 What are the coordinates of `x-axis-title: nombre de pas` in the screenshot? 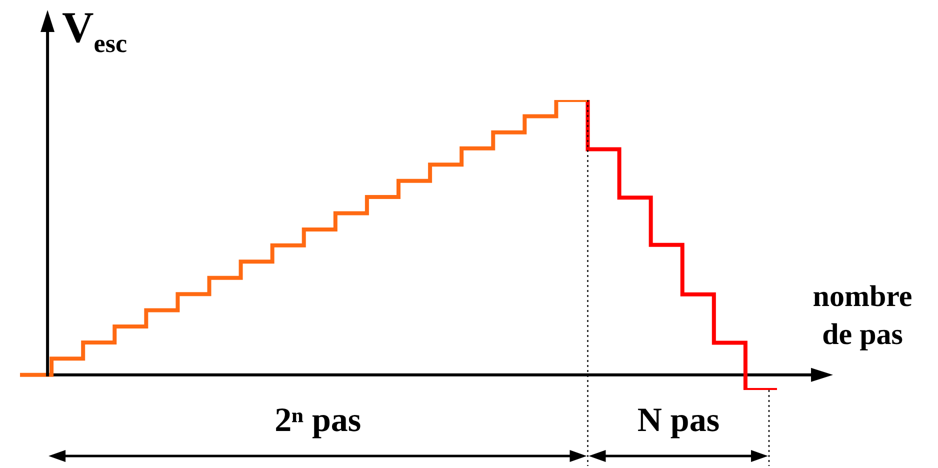 It's located at (863, 315).